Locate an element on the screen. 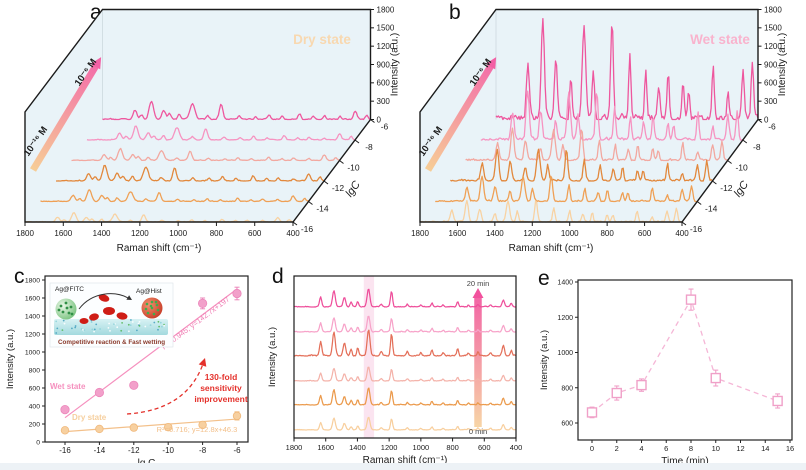 This screenshot has height=470, width=806. x-tick-label: 14 is located at coordinates (765, 448).